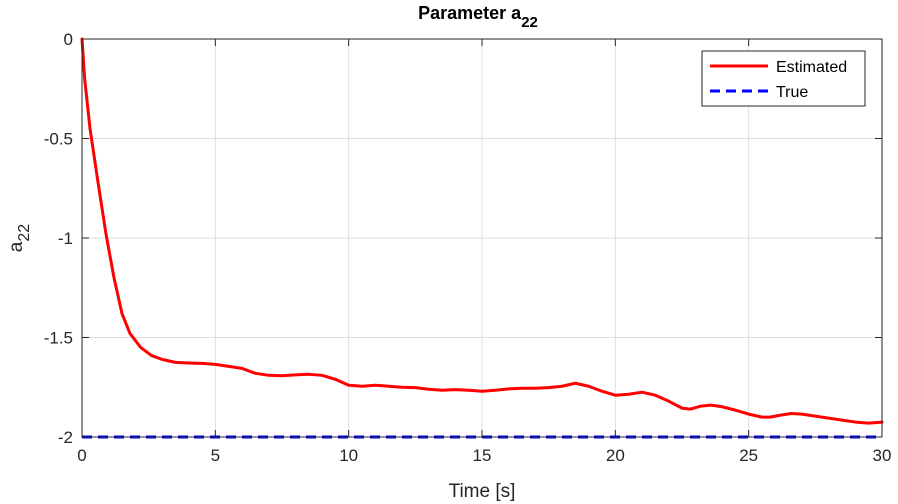 This screenshot has width=898, height=504. I want to click on y-tick-label: -0.5, so click(58, 139).